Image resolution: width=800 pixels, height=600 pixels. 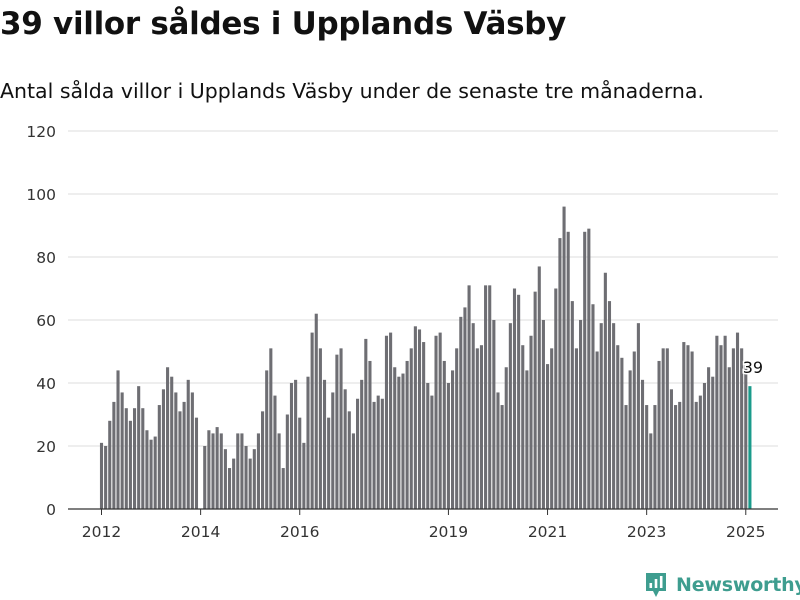 I want to click on x-tick-label: 2021, so click(x=547, y=532).